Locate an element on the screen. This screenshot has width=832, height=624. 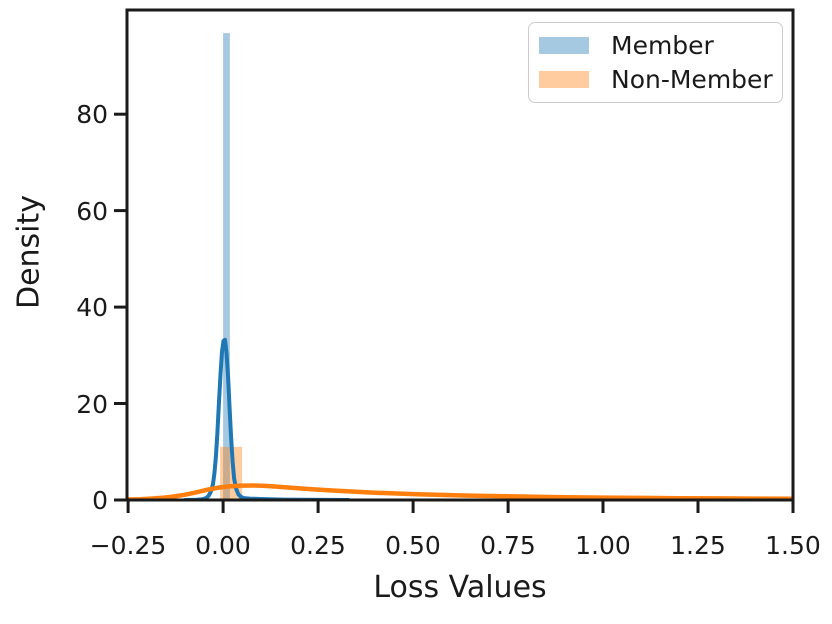
y-tick-label: 60 is located at coordinates (92, 211).